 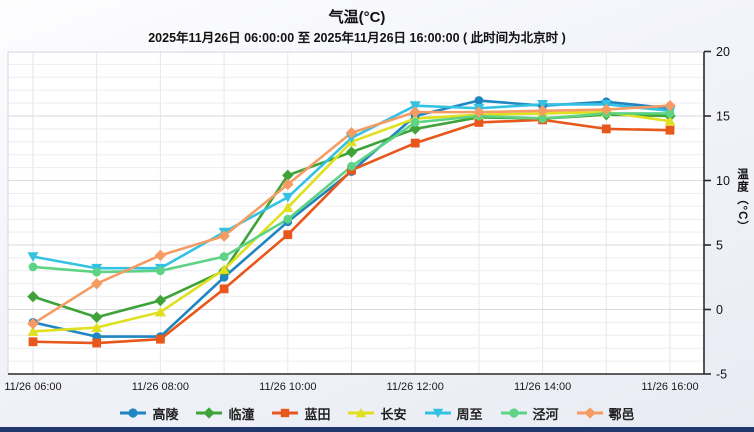 I want to click on legend-item-鄠邑: 鄠邑, so click(x=605, y=413).